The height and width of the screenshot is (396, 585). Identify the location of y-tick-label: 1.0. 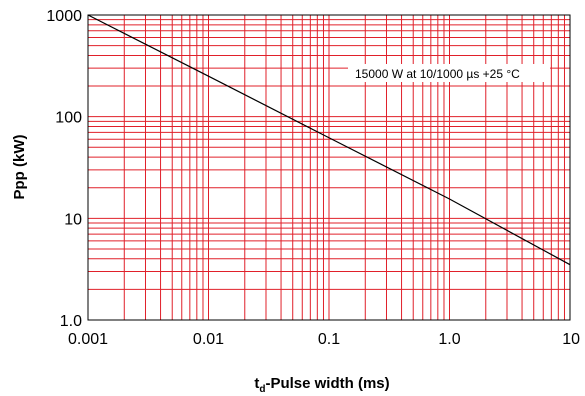
(71, 321).